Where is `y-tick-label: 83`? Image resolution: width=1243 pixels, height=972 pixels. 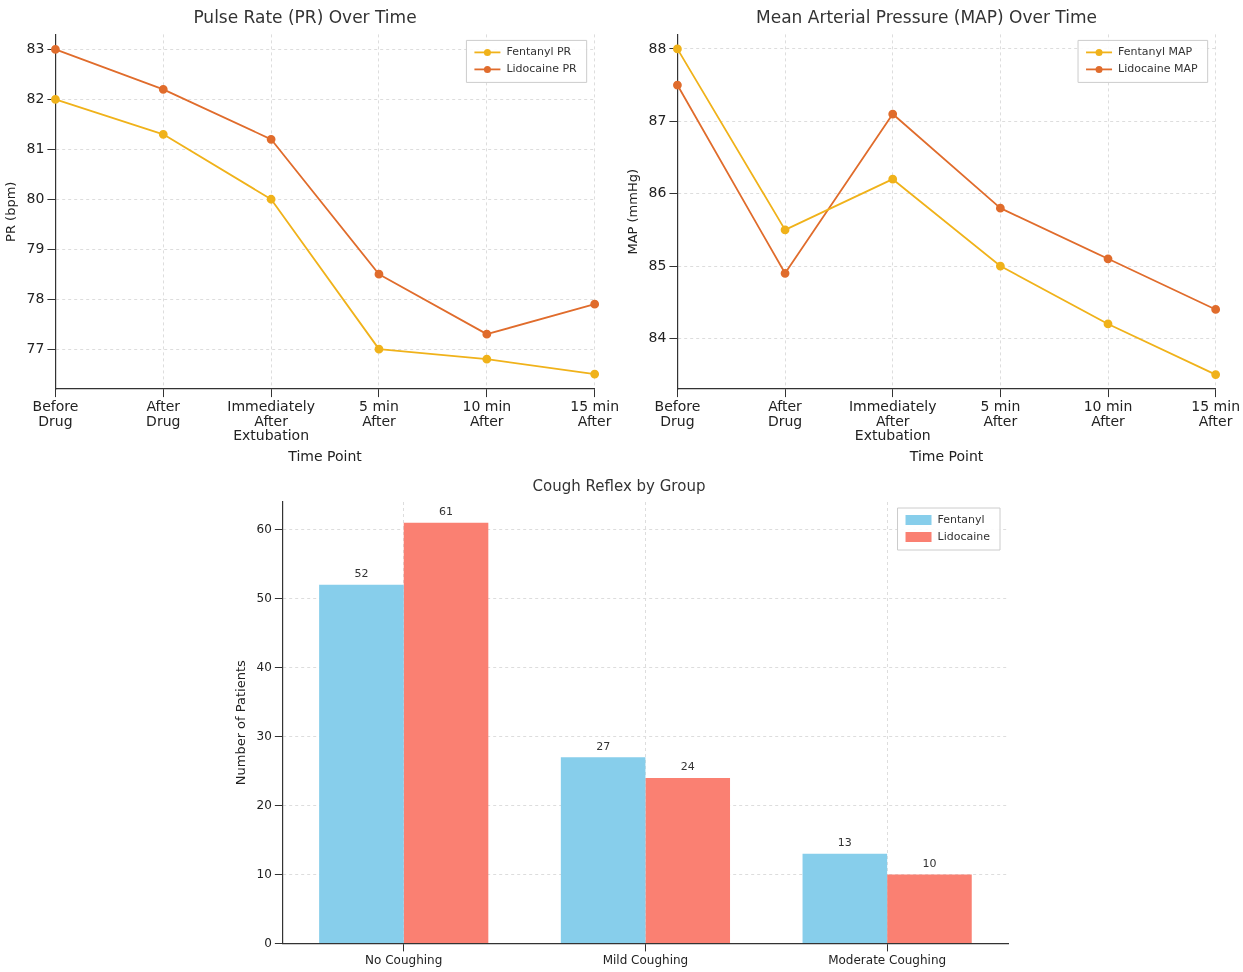
y-tick-label: 83 is located at coordinates (35, 48).